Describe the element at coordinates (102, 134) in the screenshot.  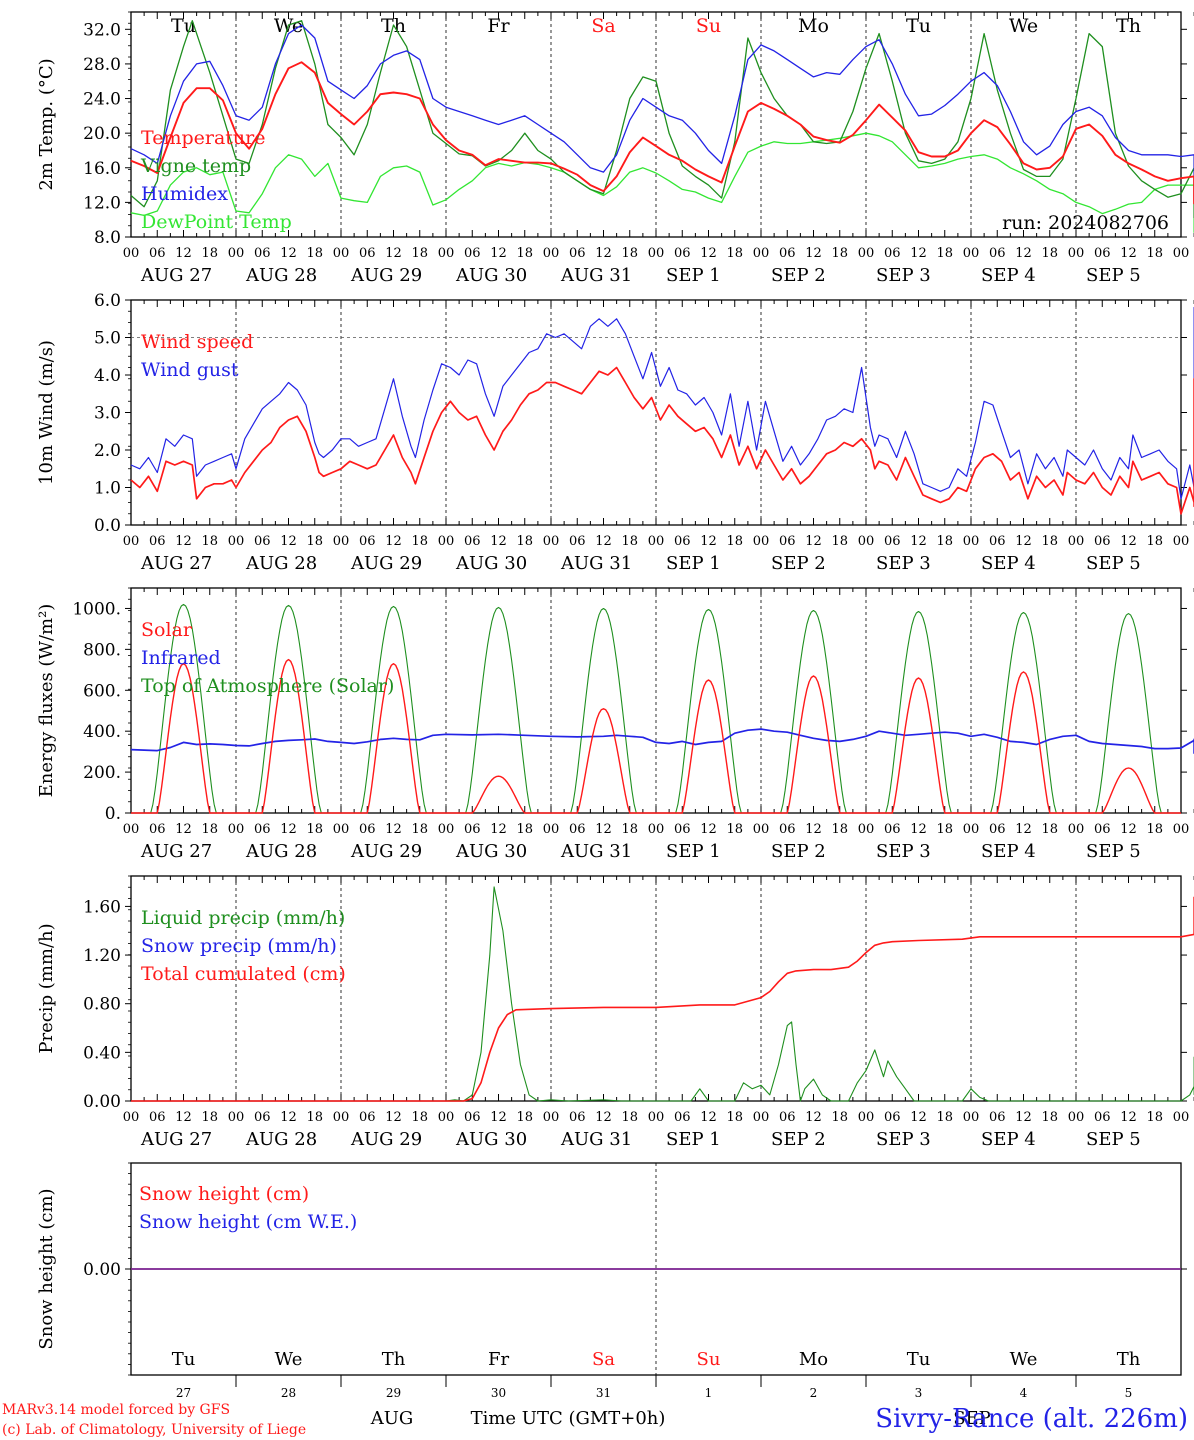
I see `y-tick-label: 20.0` at that location.